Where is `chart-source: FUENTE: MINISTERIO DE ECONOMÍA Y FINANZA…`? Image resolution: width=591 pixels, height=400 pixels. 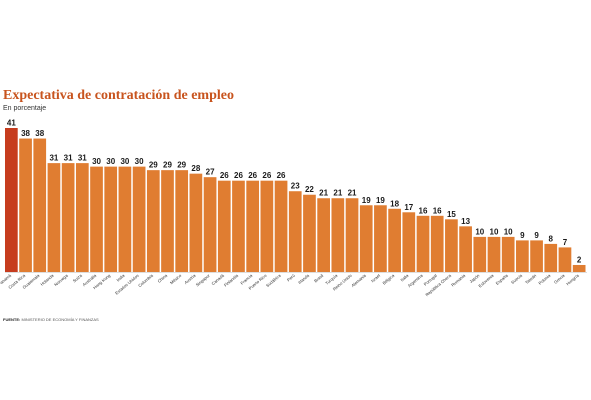
chart-source: FUENTE: MINISTERIO DE ECONOMÍA Y FINANZA… is located at coordinates (51, 319).